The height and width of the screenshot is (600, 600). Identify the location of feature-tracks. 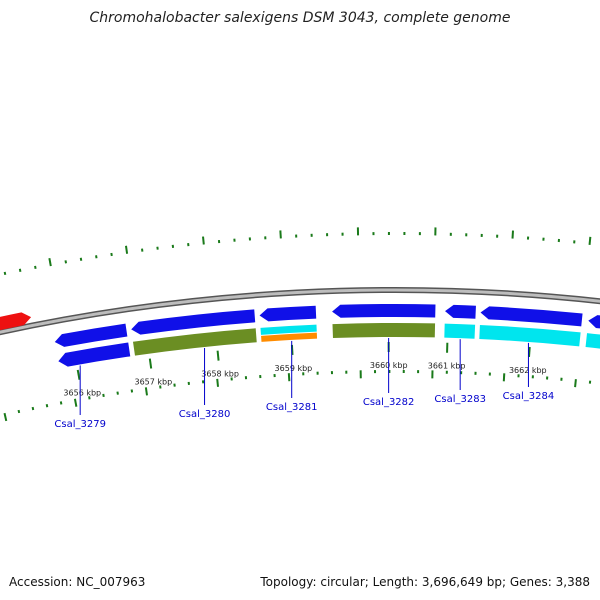
(300, 335).